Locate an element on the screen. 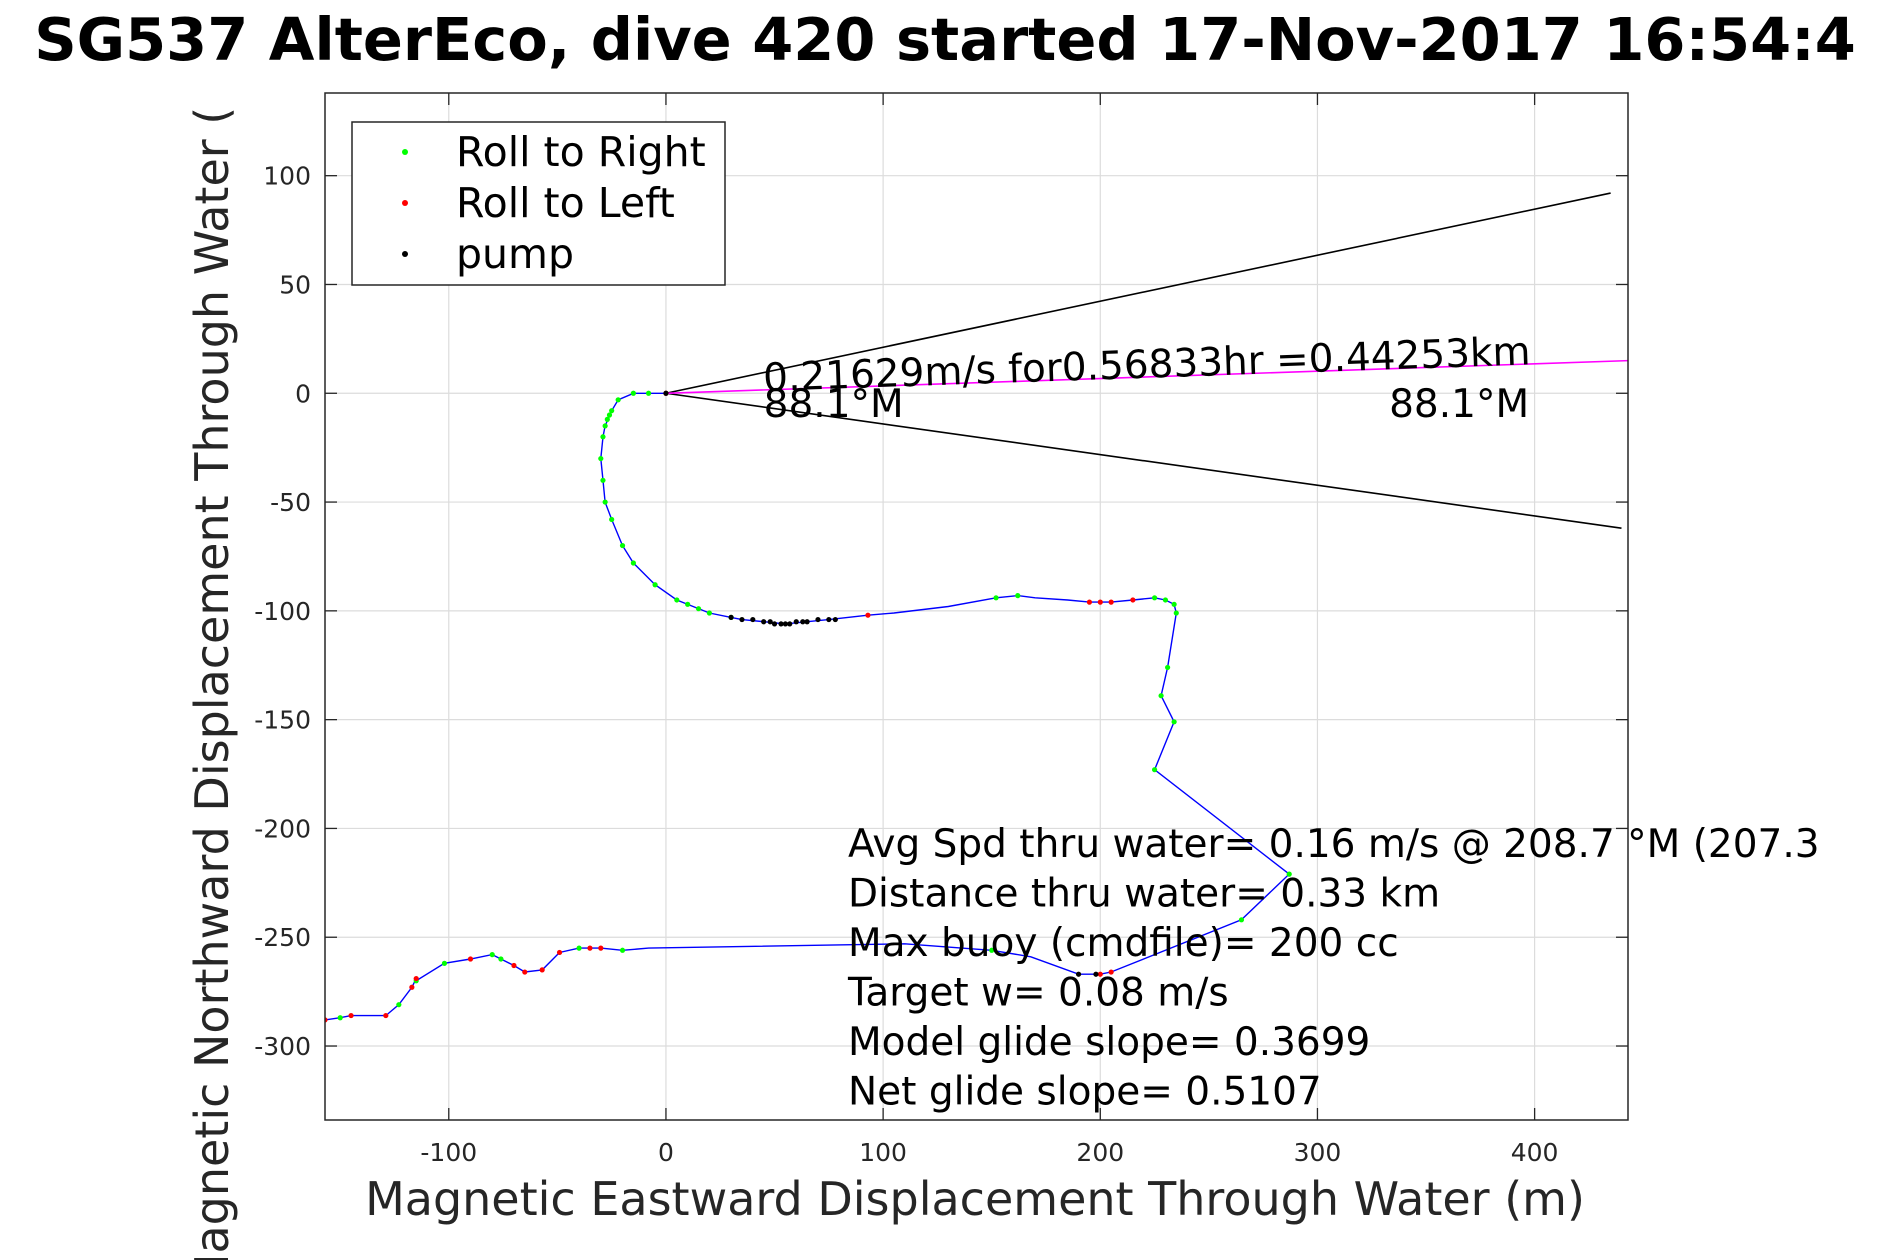  legend-box is located at coordinates (538, 203).